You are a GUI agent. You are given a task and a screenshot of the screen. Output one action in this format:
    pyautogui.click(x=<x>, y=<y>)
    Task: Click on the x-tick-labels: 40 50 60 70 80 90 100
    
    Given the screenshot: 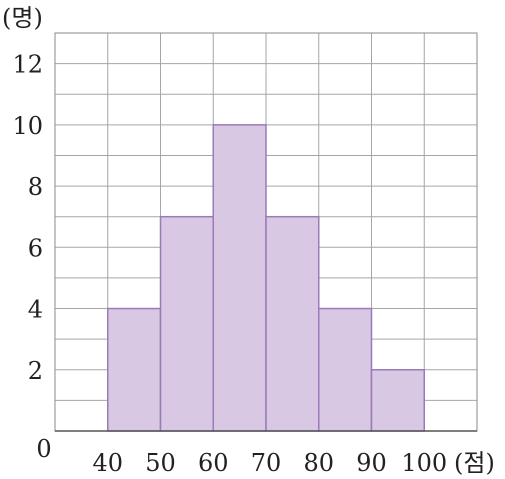 What is the action you would take?
    pyautogui.click(x=269, y=463)
    